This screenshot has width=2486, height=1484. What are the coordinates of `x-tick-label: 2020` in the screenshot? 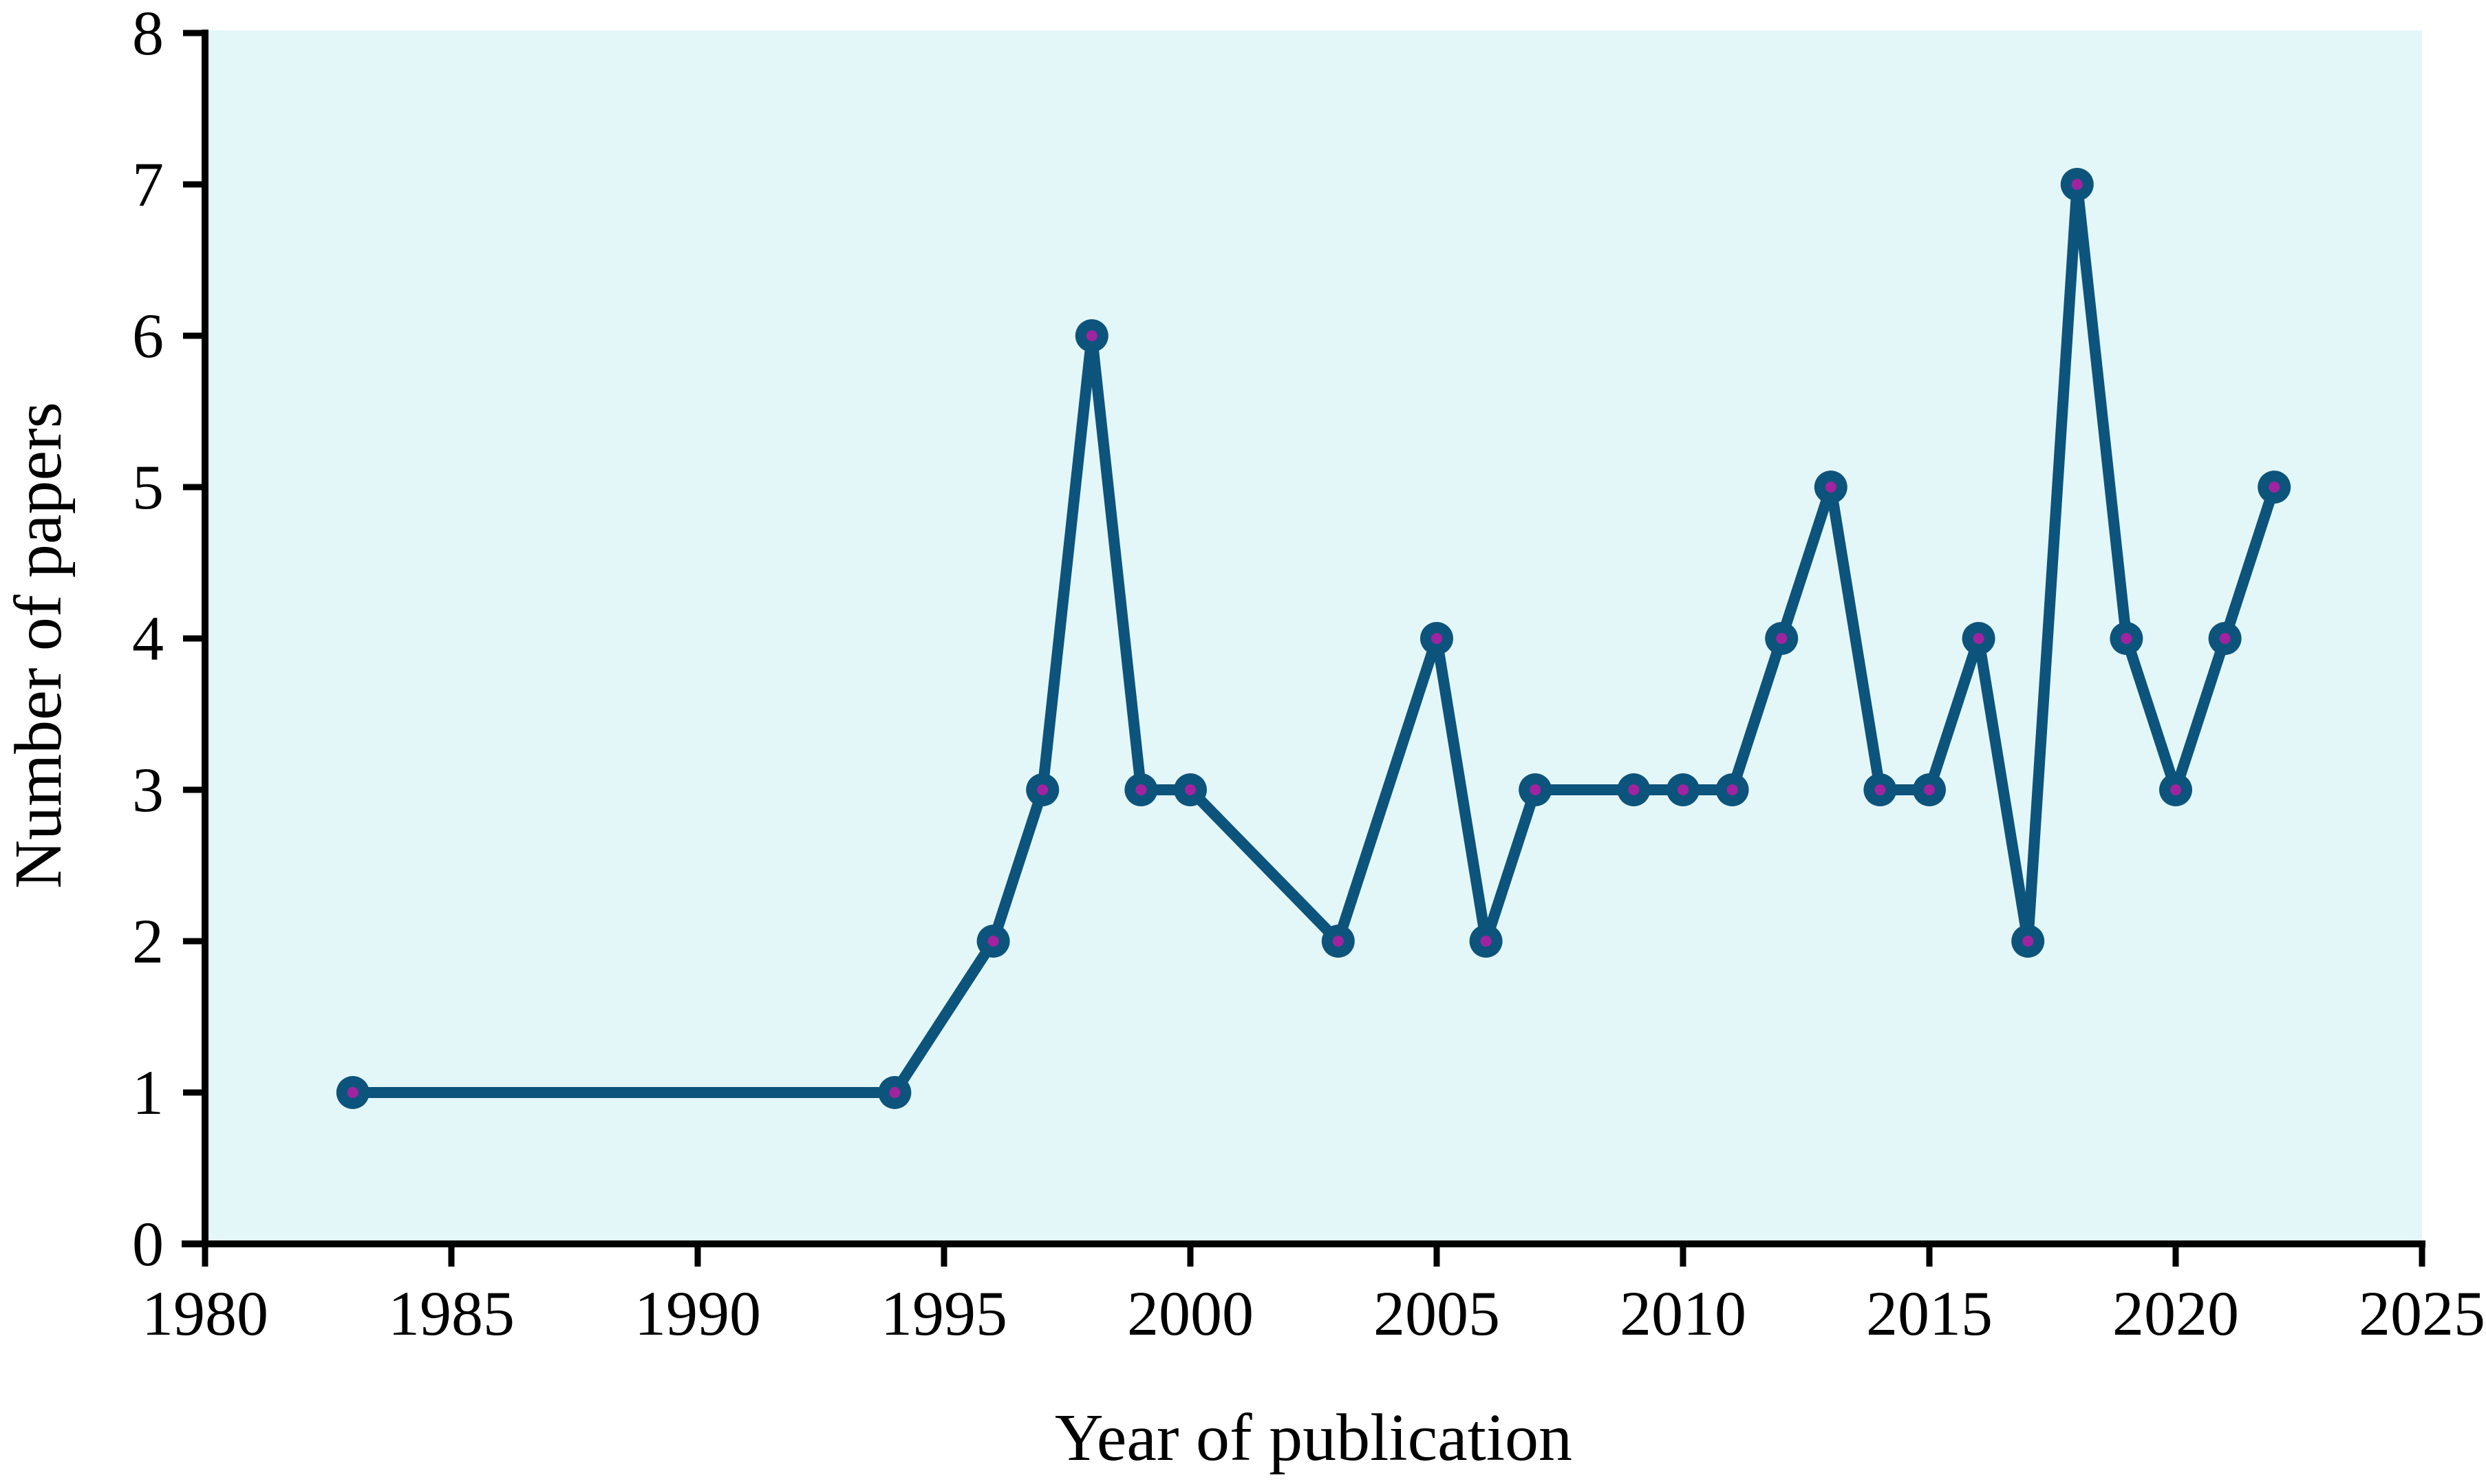 It's located at (2175, 1313).